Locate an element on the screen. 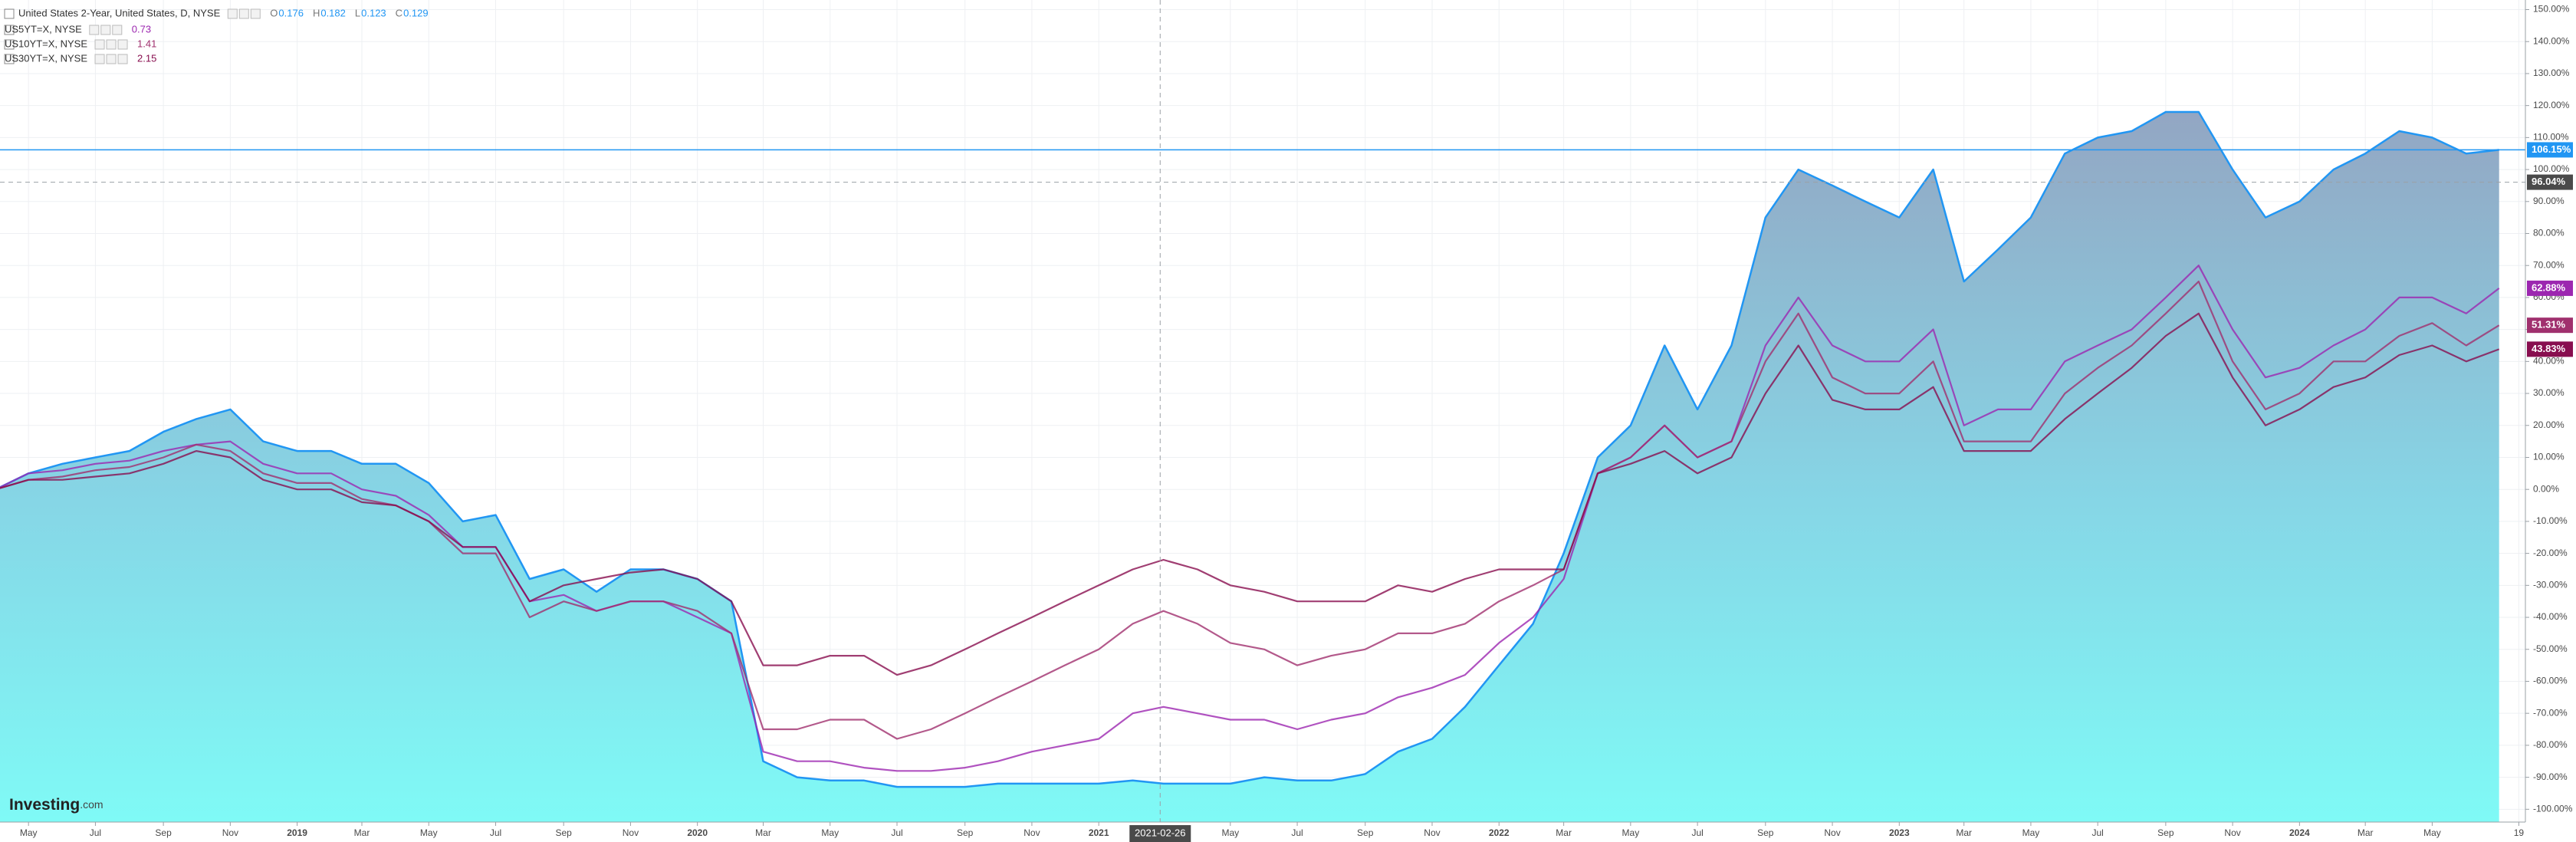 Image resolution: width=2576 pixels, height=842 pixels. x-tick-label: 2023 is located at coordinates (1900, 832).